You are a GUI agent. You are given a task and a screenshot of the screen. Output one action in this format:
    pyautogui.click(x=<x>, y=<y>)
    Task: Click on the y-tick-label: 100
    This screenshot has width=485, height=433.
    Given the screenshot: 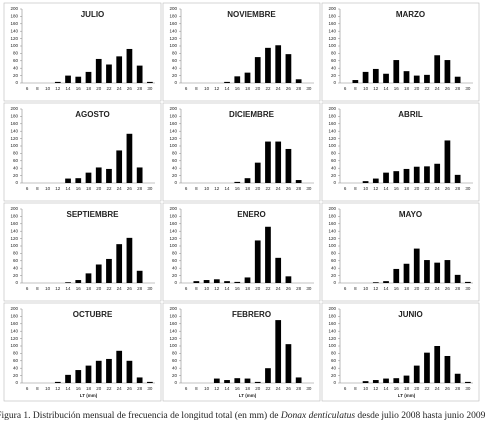 What is the action you would take?
    pyautogui.click(x=332, y=245)
    